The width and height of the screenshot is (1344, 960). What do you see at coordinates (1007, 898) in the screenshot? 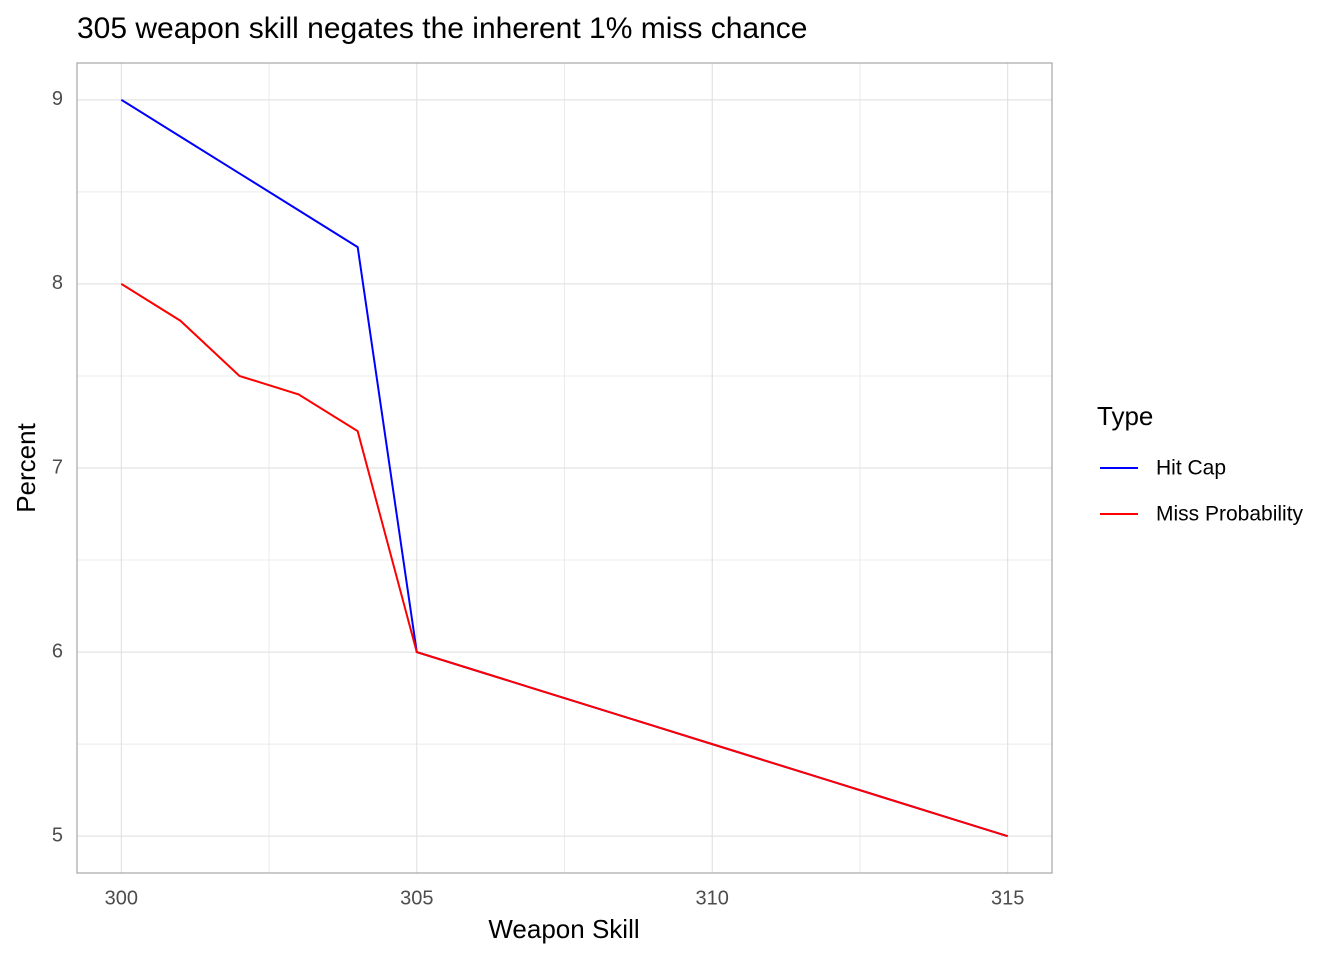
I see `x-tick-label: 315` at bounding box center [1007, 898].